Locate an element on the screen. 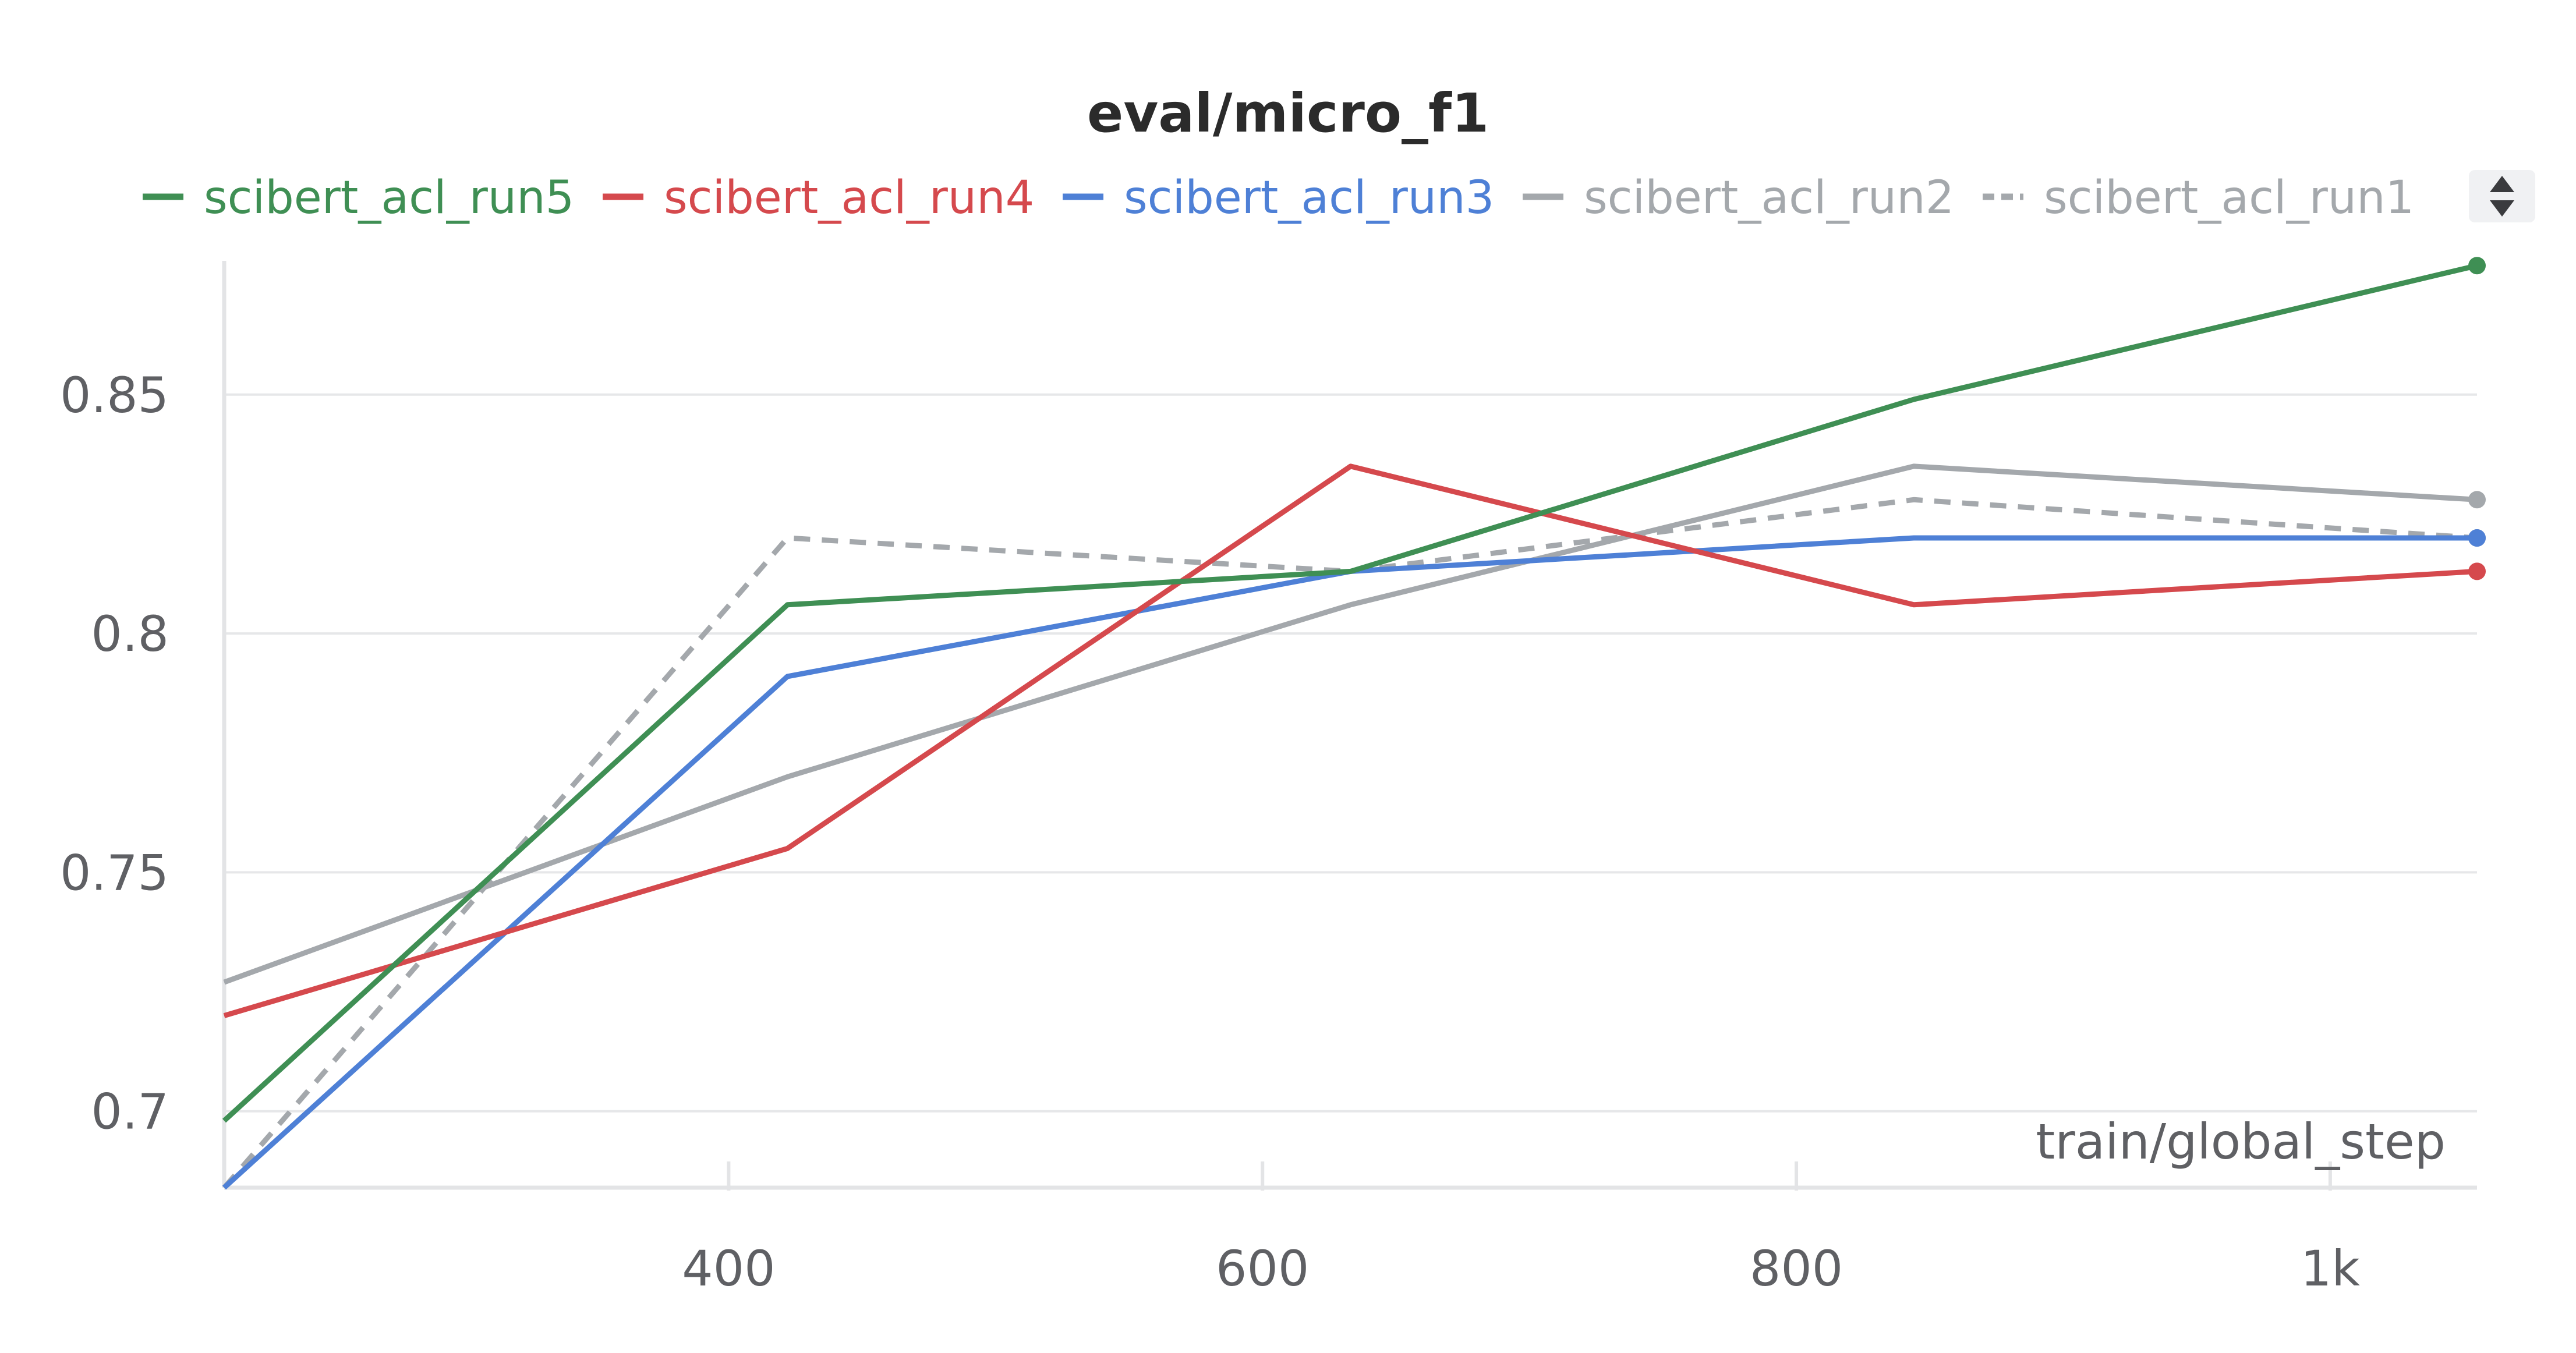 The image size is (2576, 1353). series-endpoint-scibert_acl_run5 is located at coordinates (2477, 266).